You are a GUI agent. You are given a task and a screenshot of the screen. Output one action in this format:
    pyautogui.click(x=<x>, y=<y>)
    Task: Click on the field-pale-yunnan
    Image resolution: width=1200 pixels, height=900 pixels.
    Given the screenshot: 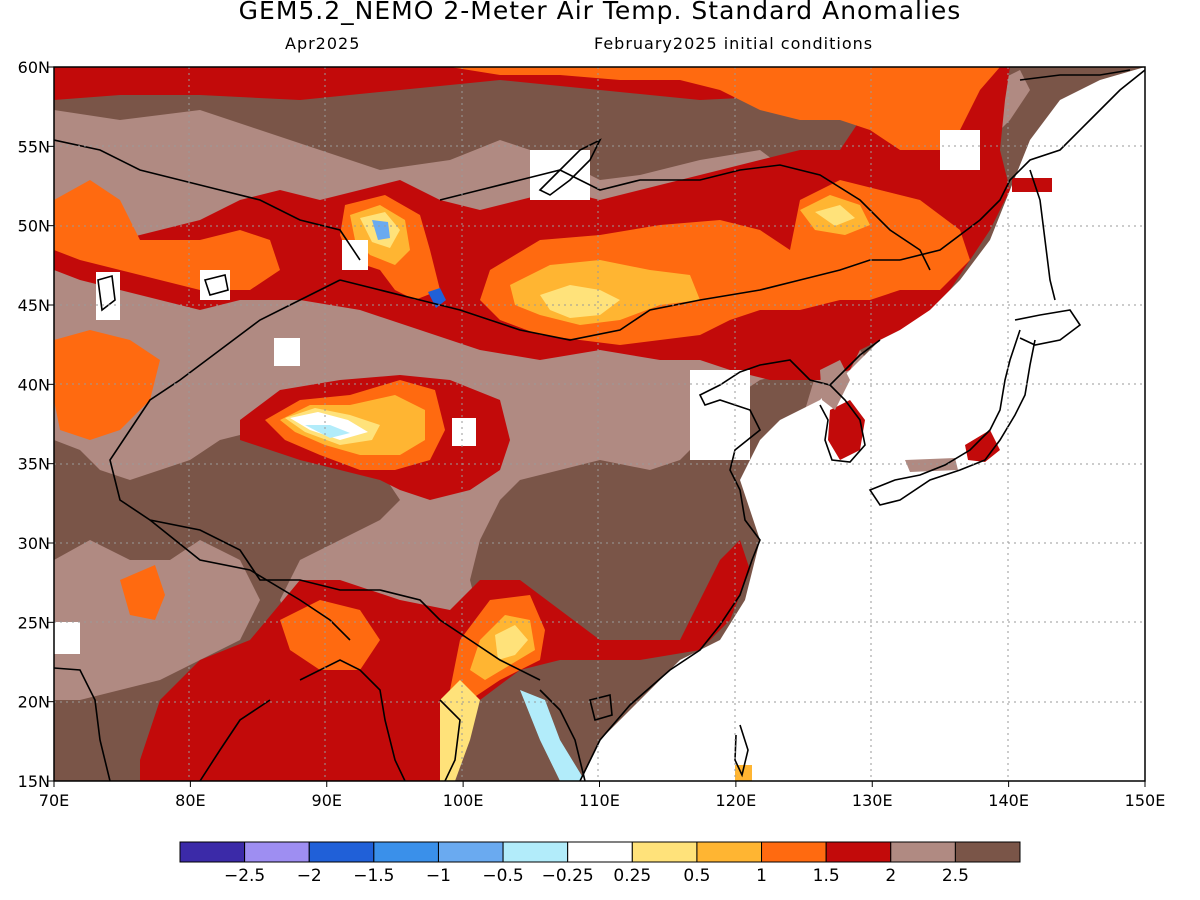 What is the action you would take?
    pyautogui.click(x=511, y=642)
    